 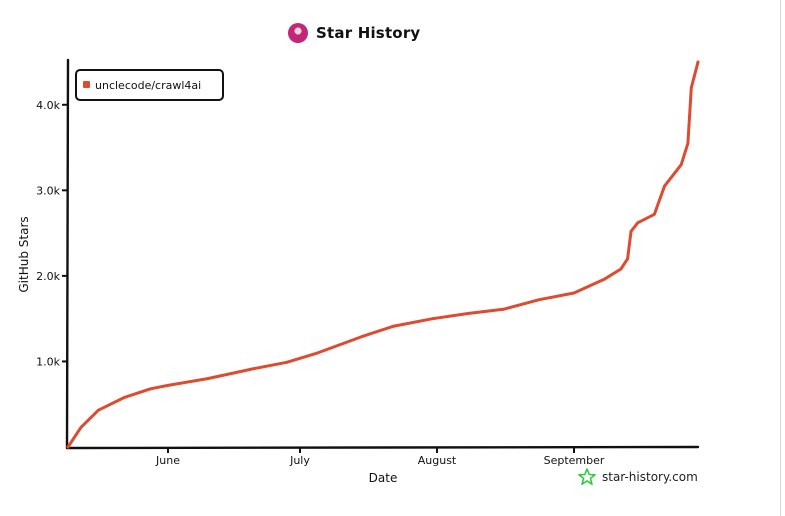 I want to click on chart-legend: unclecode/crawl4ai, so click(x=149, y=85).